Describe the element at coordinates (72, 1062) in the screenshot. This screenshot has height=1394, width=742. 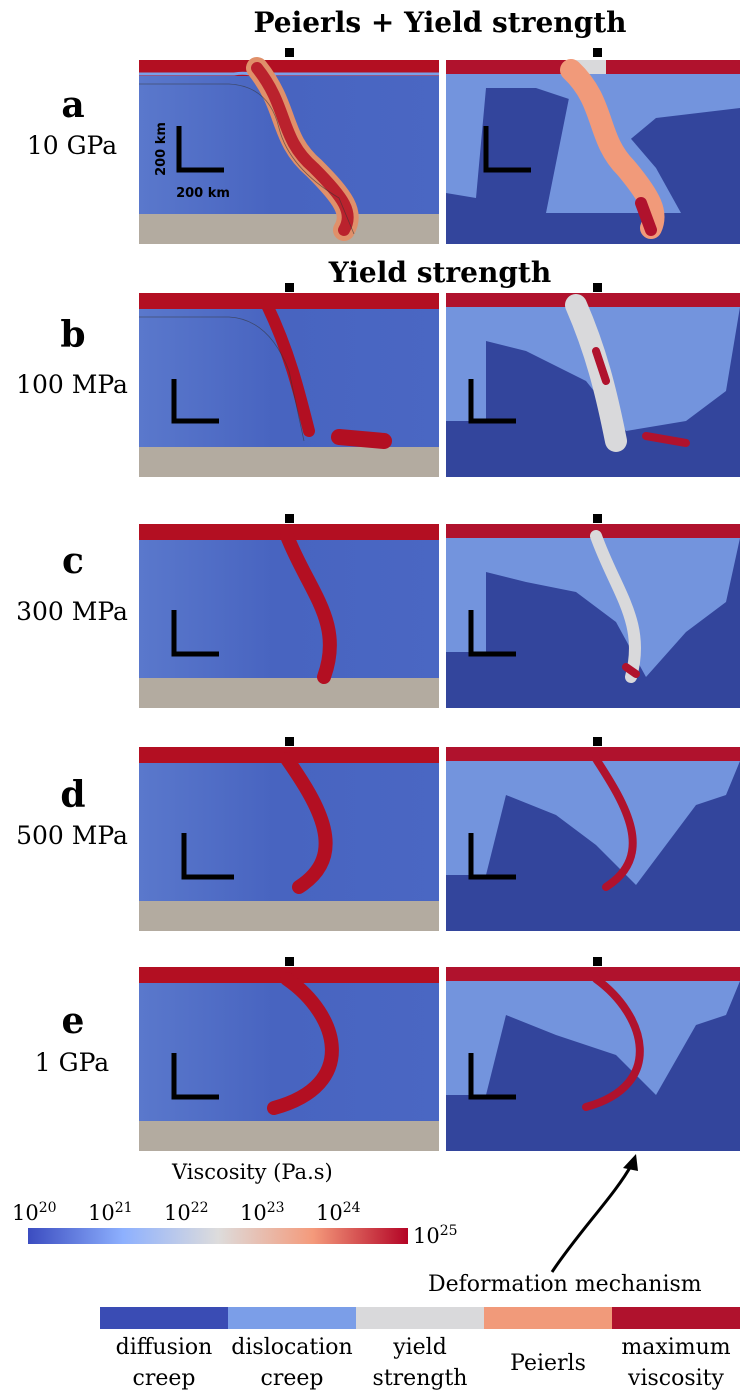
I see `row-value-e: 1 GPa` at that location.